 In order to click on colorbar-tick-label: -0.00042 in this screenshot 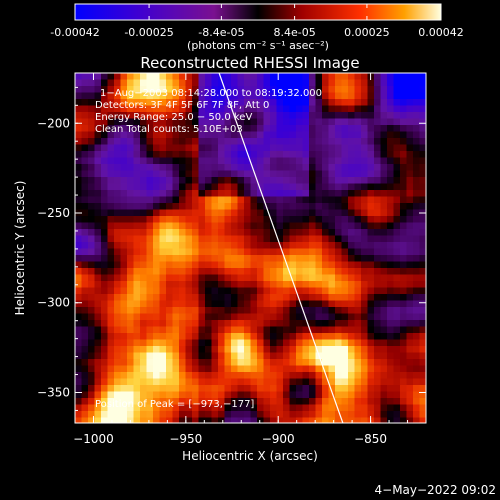, I will do `click(74, 32)`.